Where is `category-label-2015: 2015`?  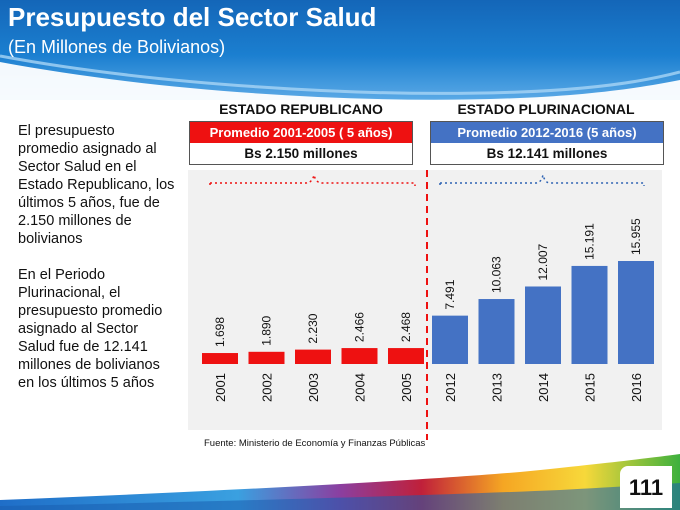 category-label-2015: 2015 is located at coordinates (590, 387).